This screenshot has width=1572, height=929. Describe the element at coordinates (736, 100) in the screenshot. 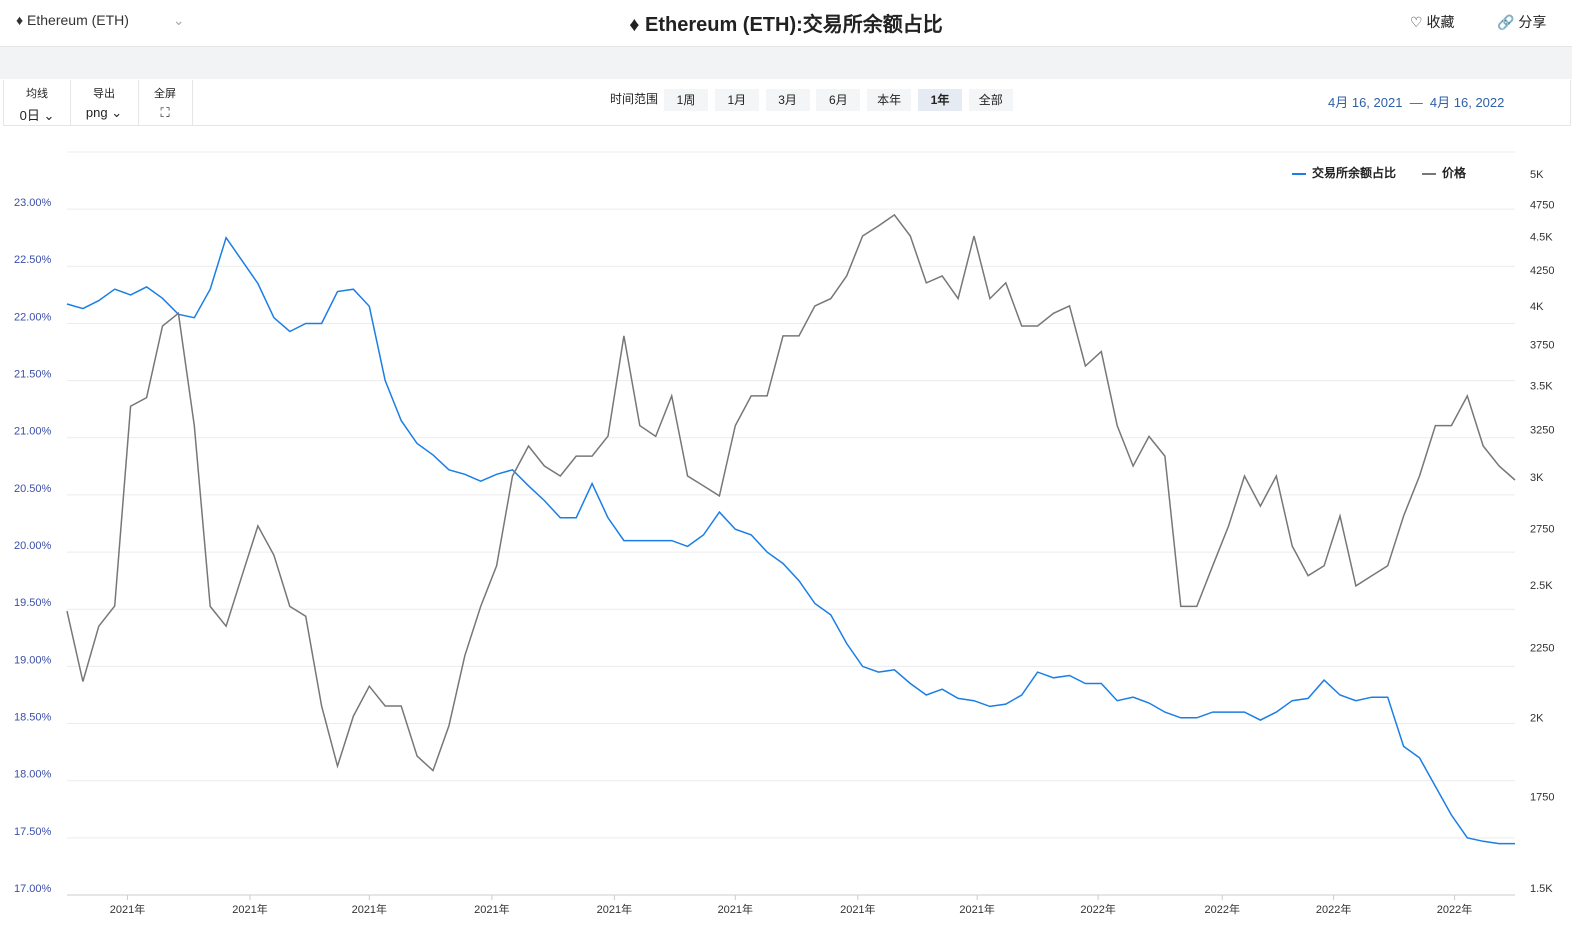

I see `range-button: 1月` at that location.